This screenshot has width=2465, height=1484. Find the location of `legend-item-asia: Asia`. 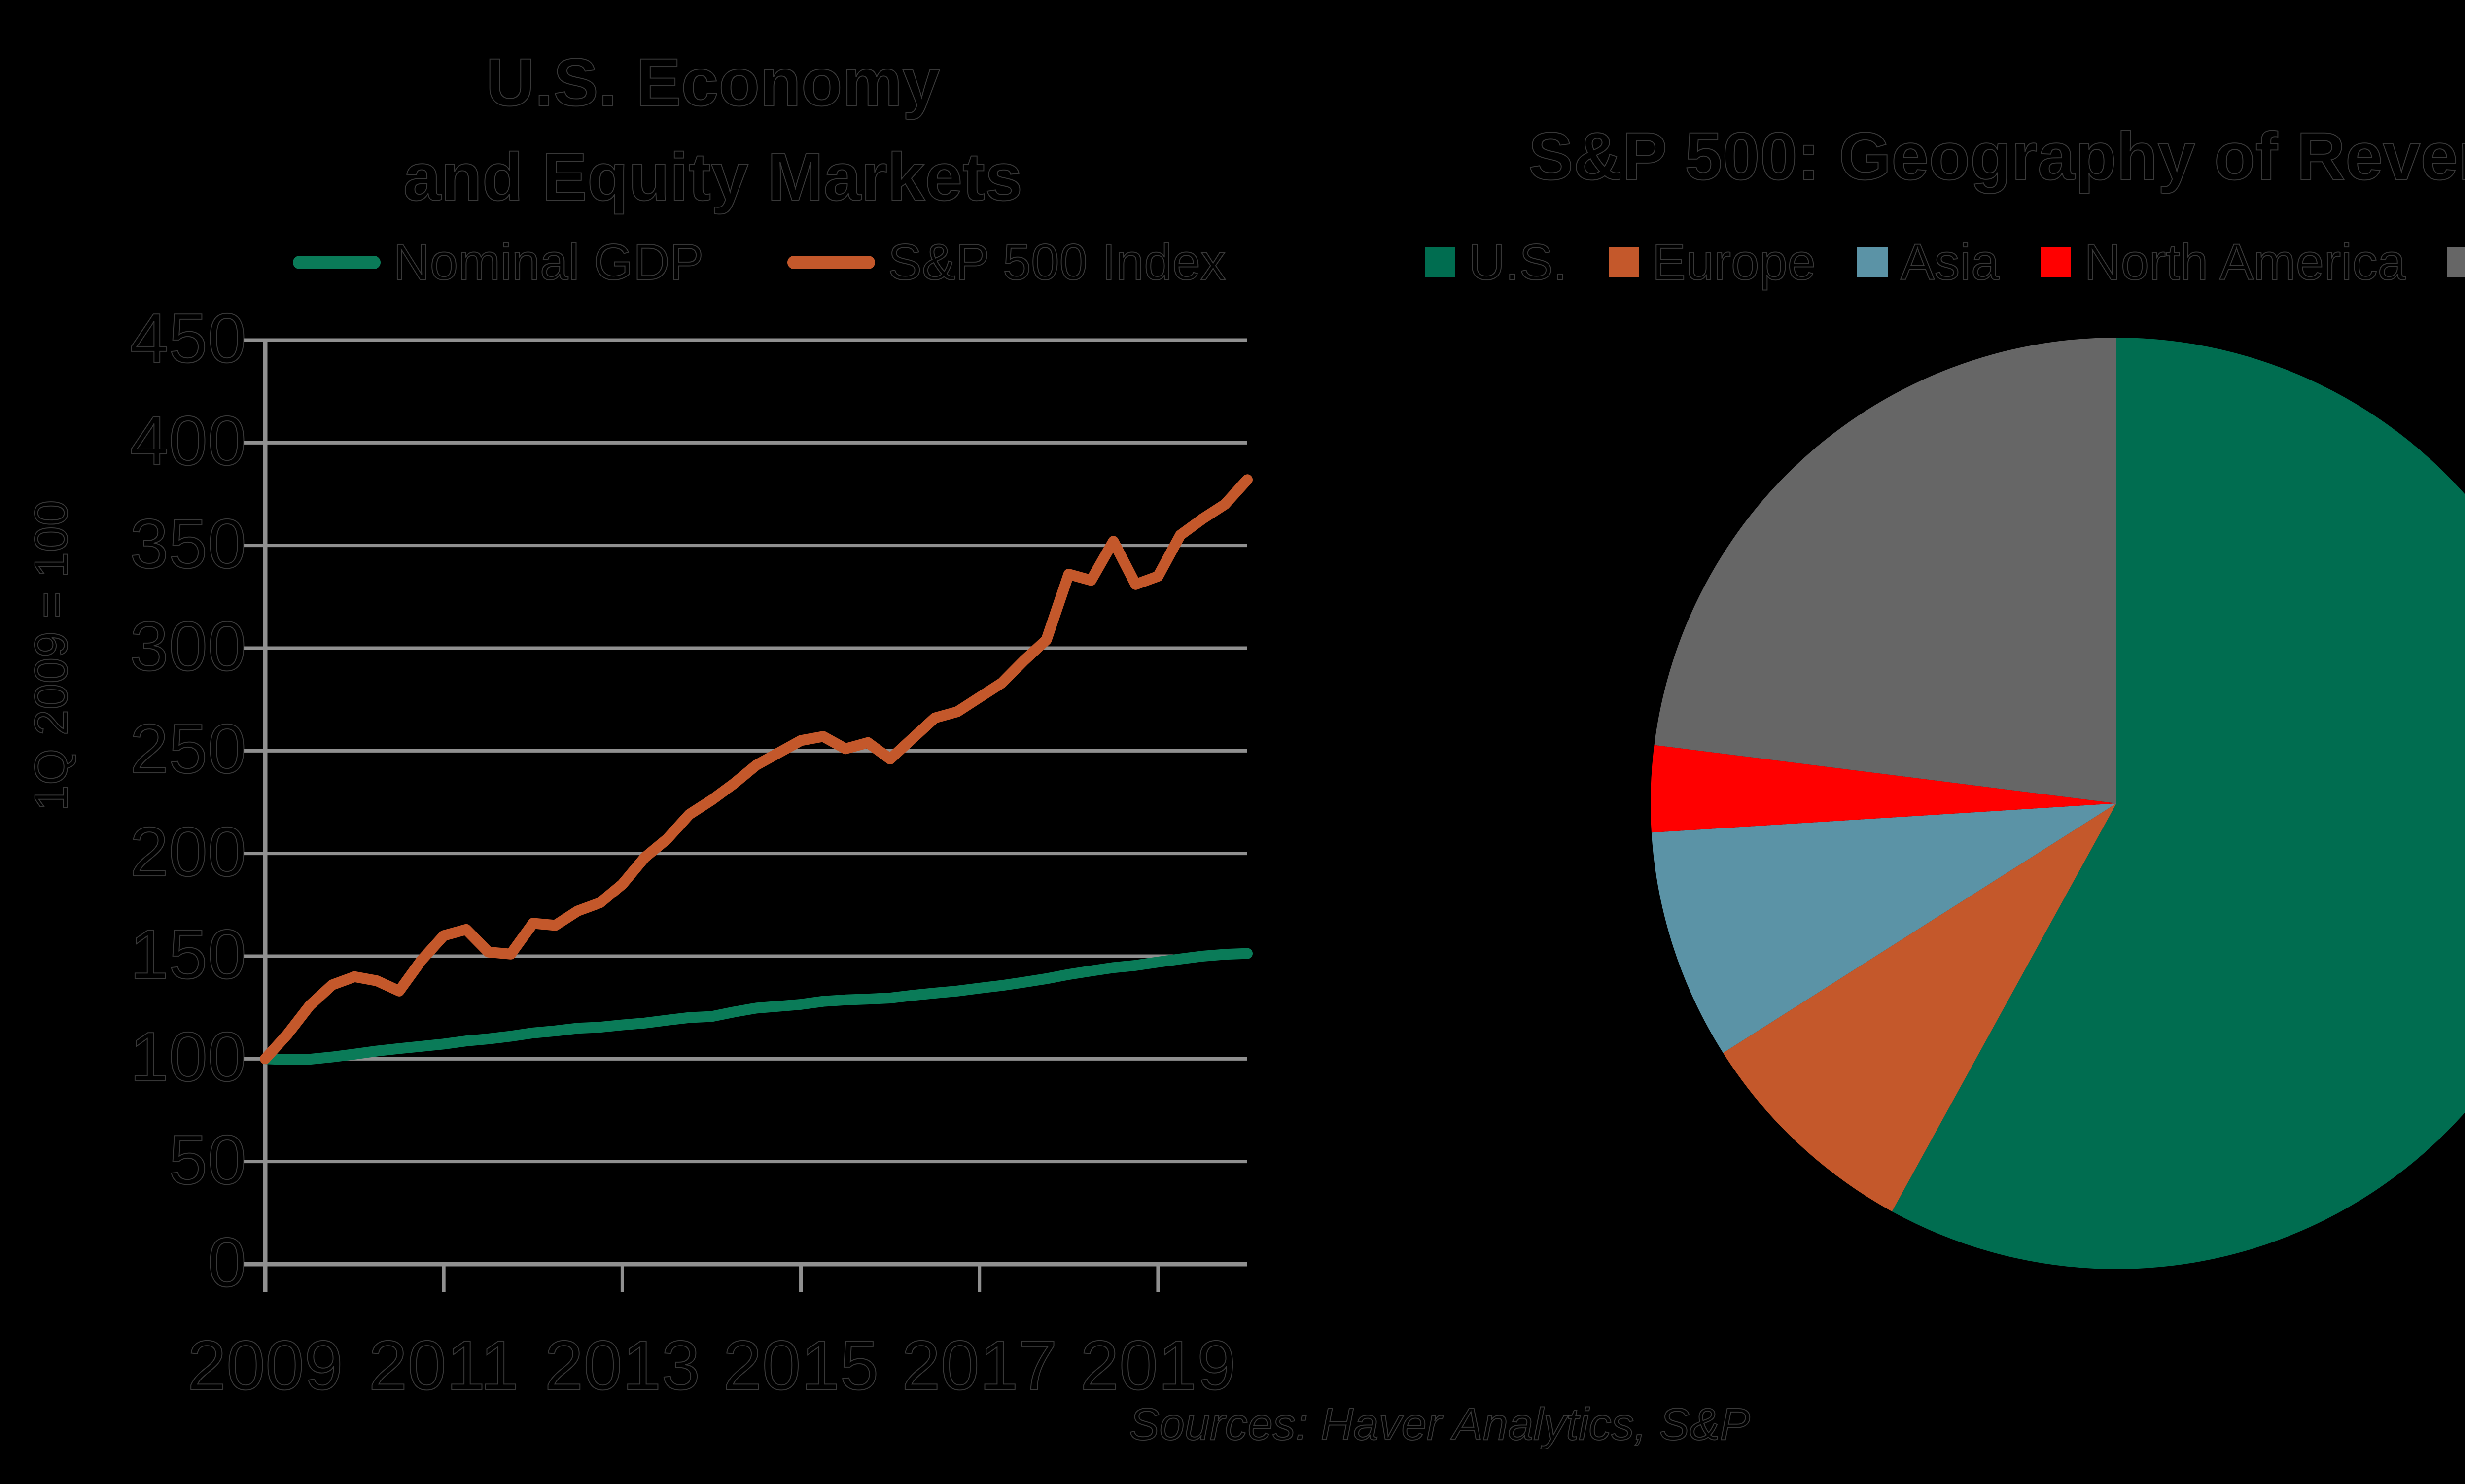

legend-item-asia: Asia is located at coordinates (1928, 262).